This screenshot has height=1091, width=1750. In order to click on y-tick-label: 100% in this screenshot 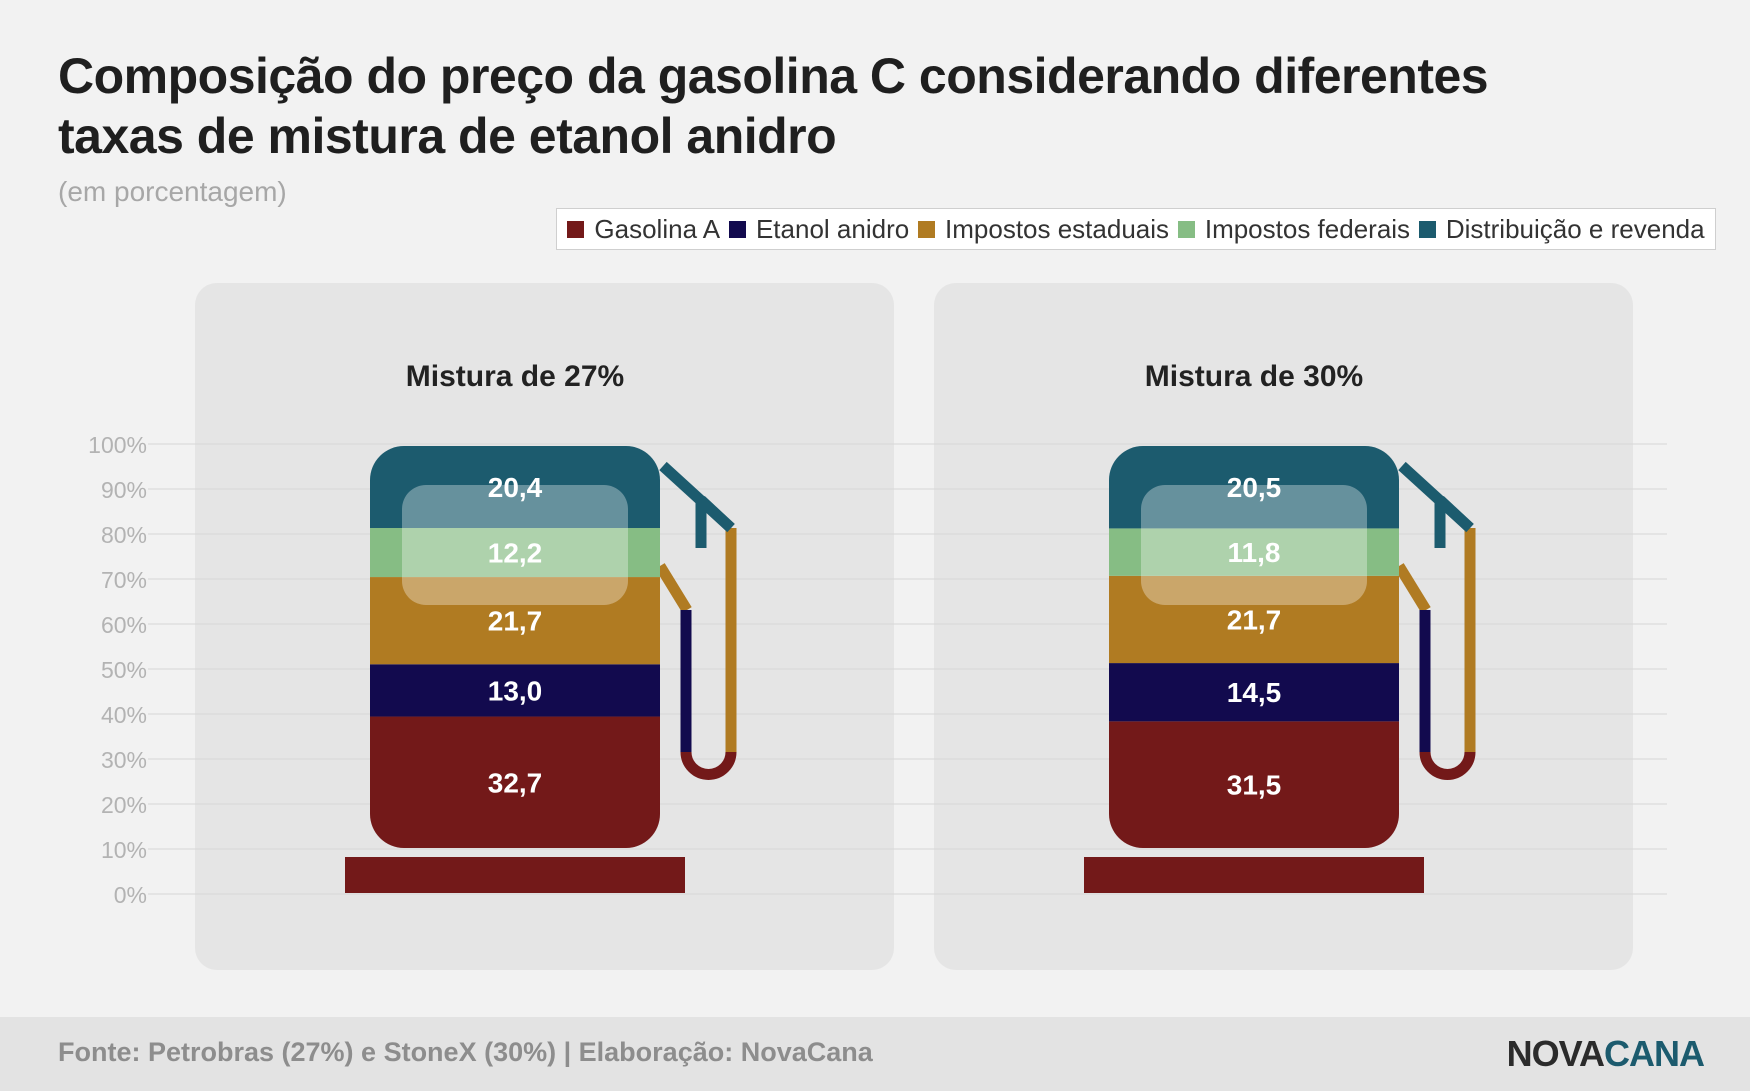, I will do `click(117, 445)`.